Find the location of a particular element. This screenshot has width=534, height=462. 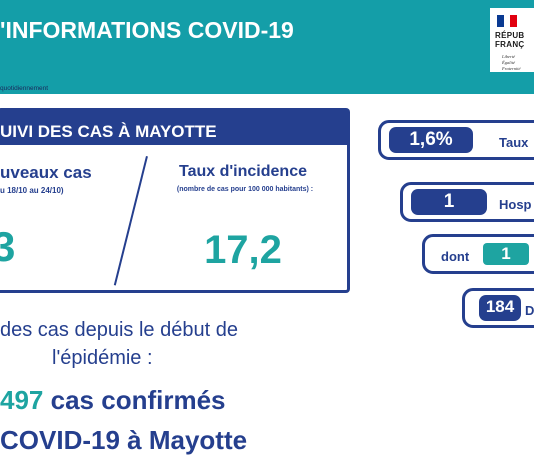

total-cases-words: cas confirmés is located at coordinates (138, 400).